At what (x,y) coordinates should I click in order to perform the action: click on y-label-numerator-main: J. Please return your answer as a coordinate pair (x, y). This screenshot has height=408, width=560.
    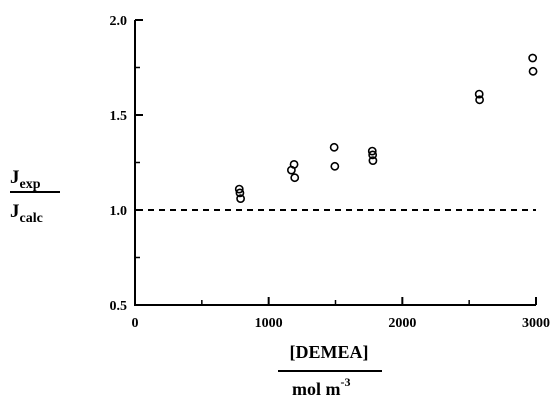
    Looking at the image, I should click on (15, 177).